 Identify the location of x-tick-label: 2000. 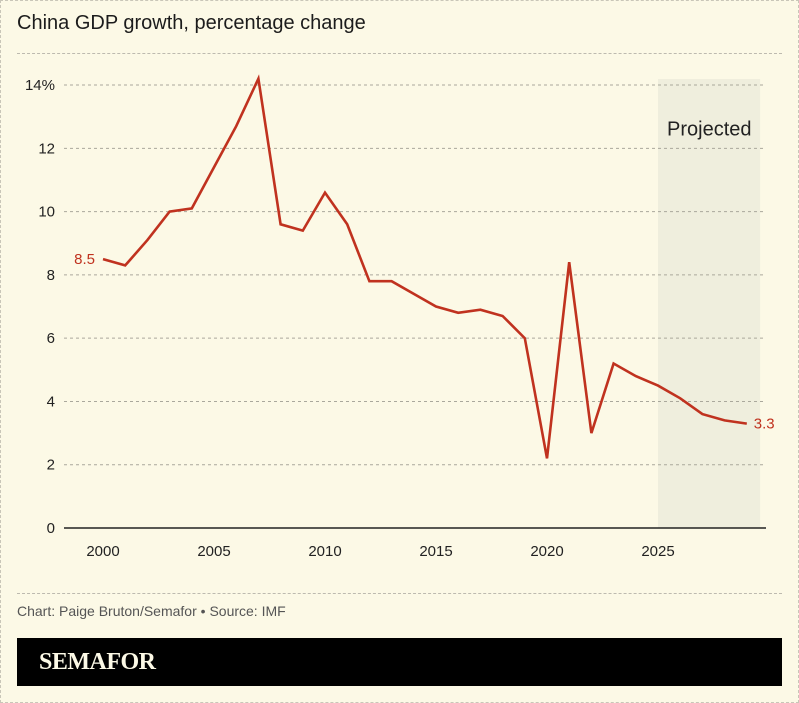
(102, 551).